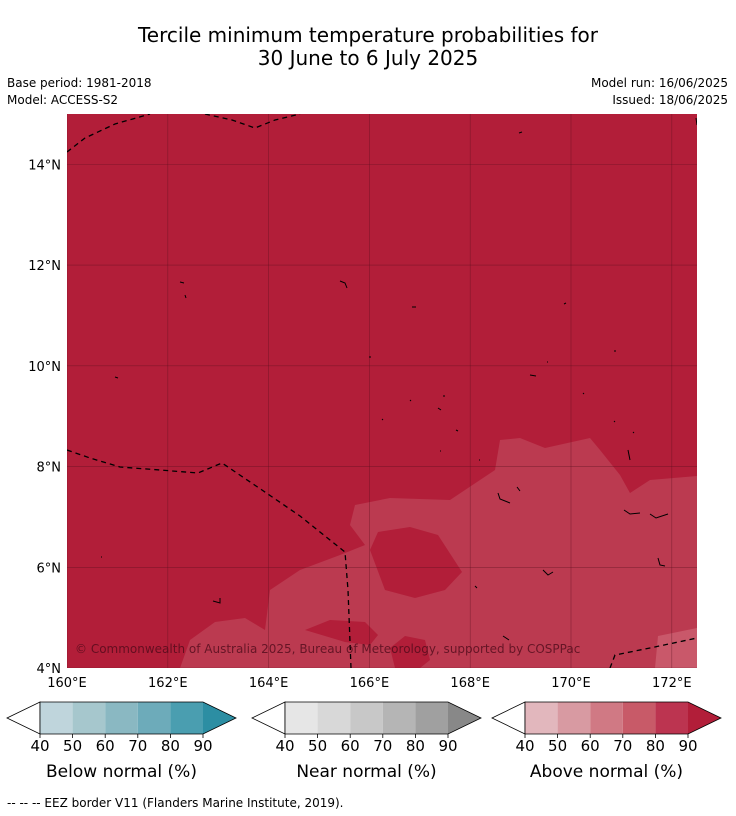 The image size is (736, 816). I want to click on longitude-tick-label: 160°E, so click(67, 683).